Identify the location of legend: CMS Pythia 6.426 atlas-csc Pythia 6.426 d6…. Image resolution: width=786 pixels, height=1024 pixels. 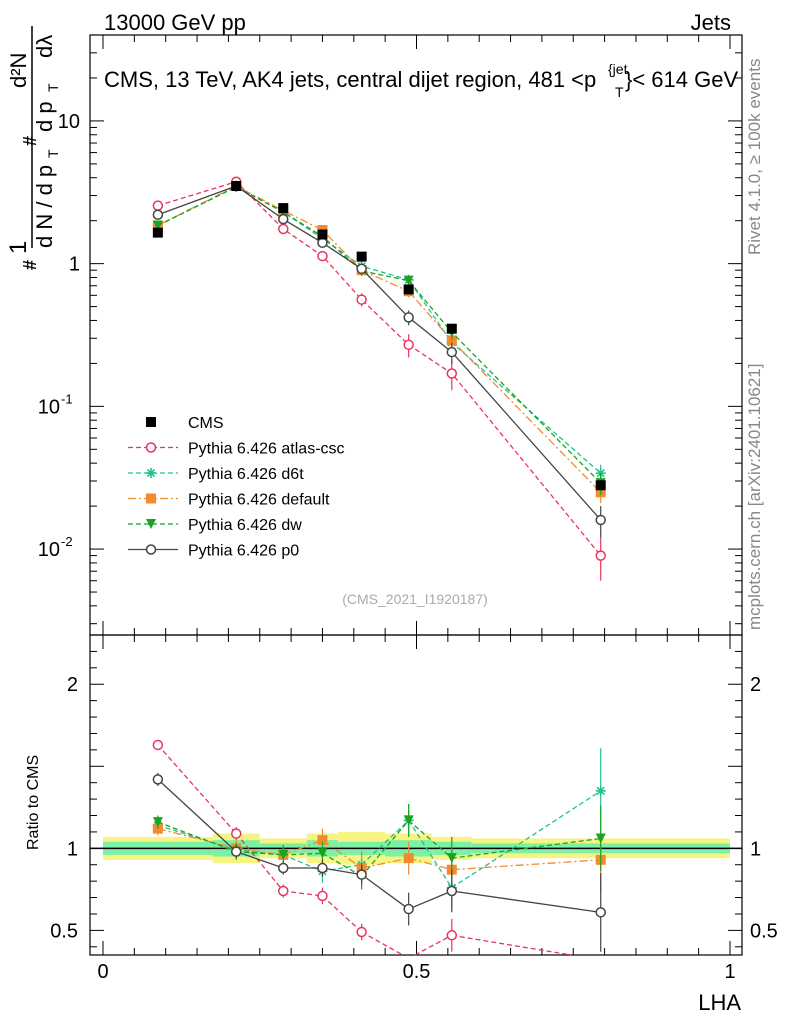
(236, 487).